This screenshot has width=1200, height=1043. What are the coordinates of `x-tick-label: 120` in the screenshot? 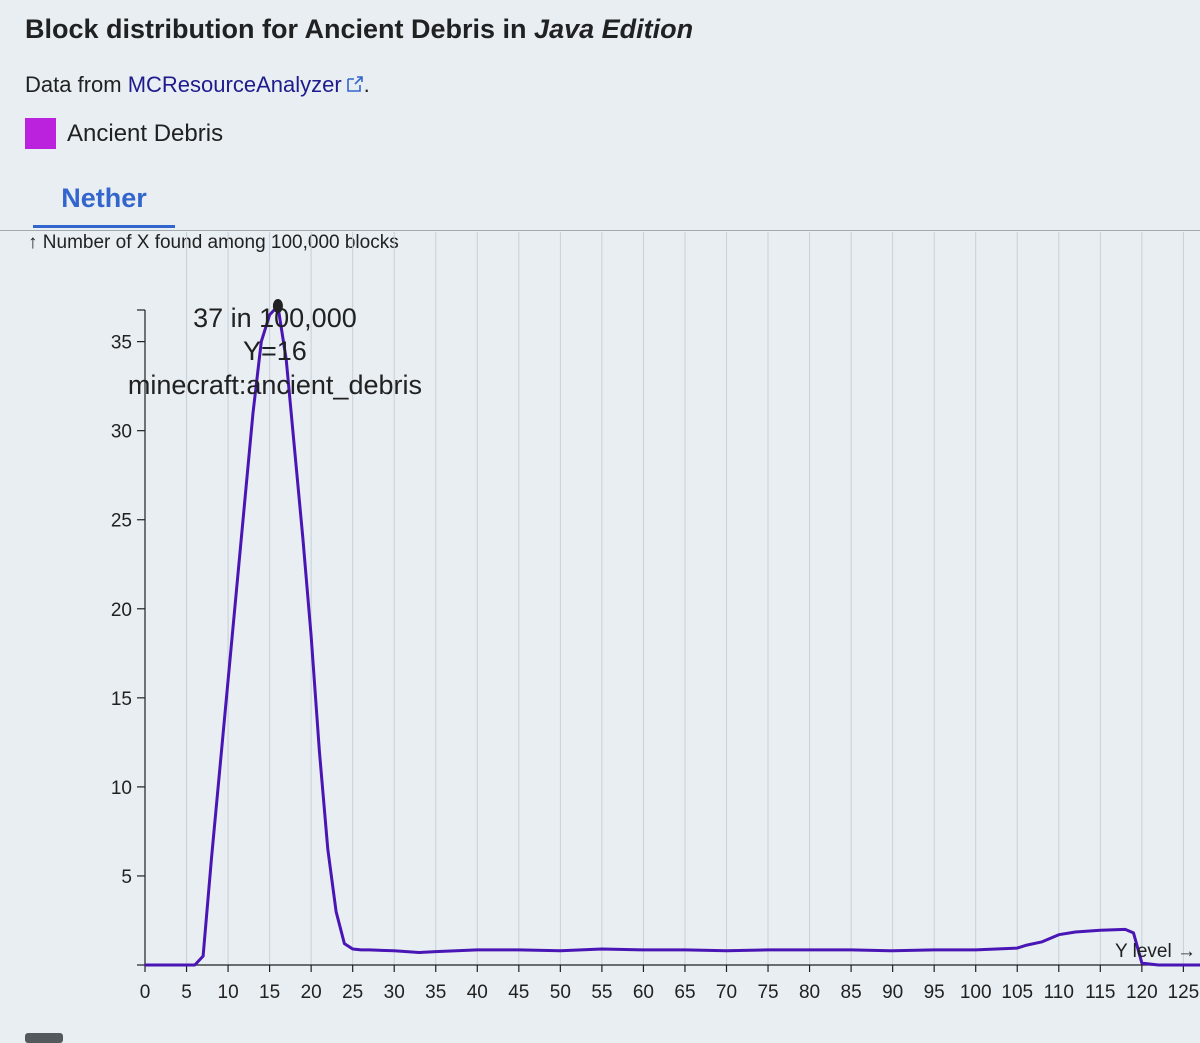 It's located at (1142, 992).